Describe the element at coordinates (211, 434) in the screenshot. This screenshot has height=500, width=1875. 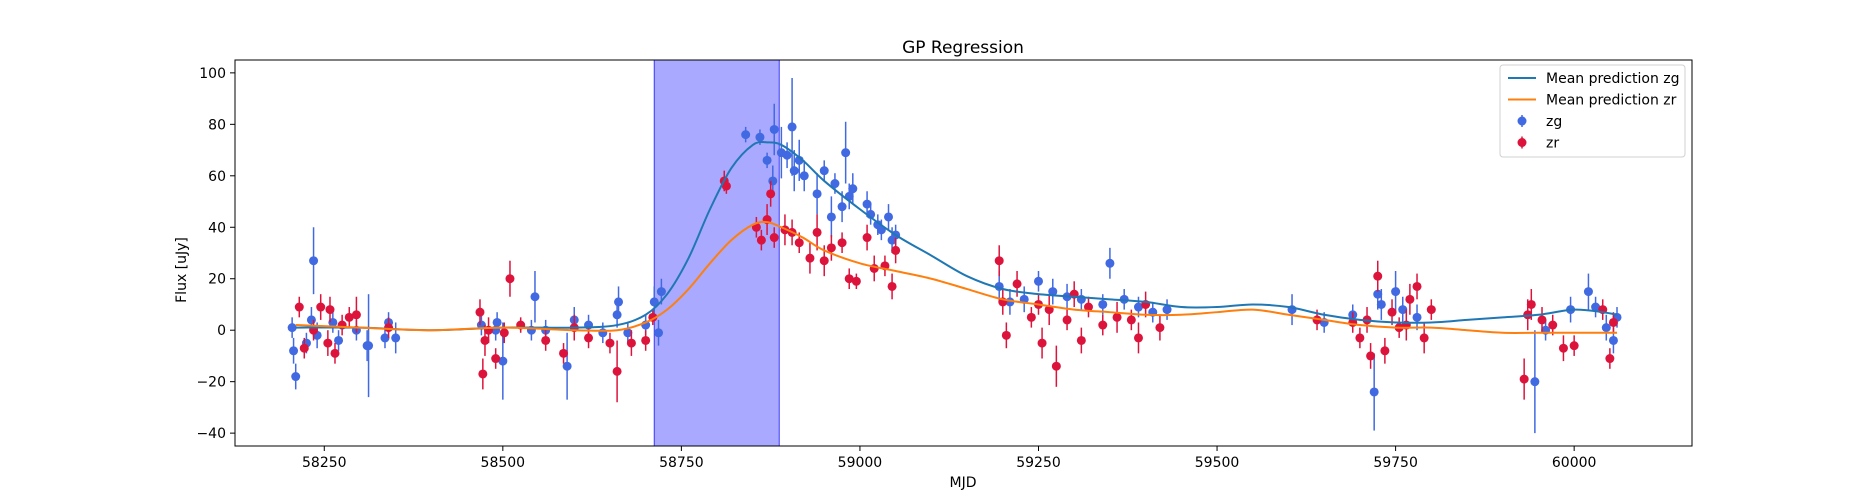
I see `y-tick-label: −40` at that location.